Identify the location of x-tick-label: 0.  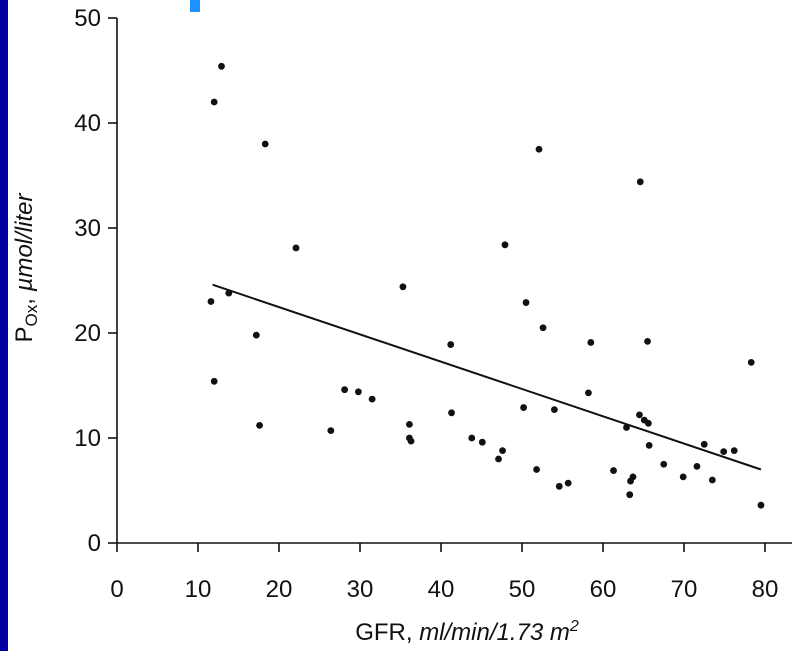
(116, 589).